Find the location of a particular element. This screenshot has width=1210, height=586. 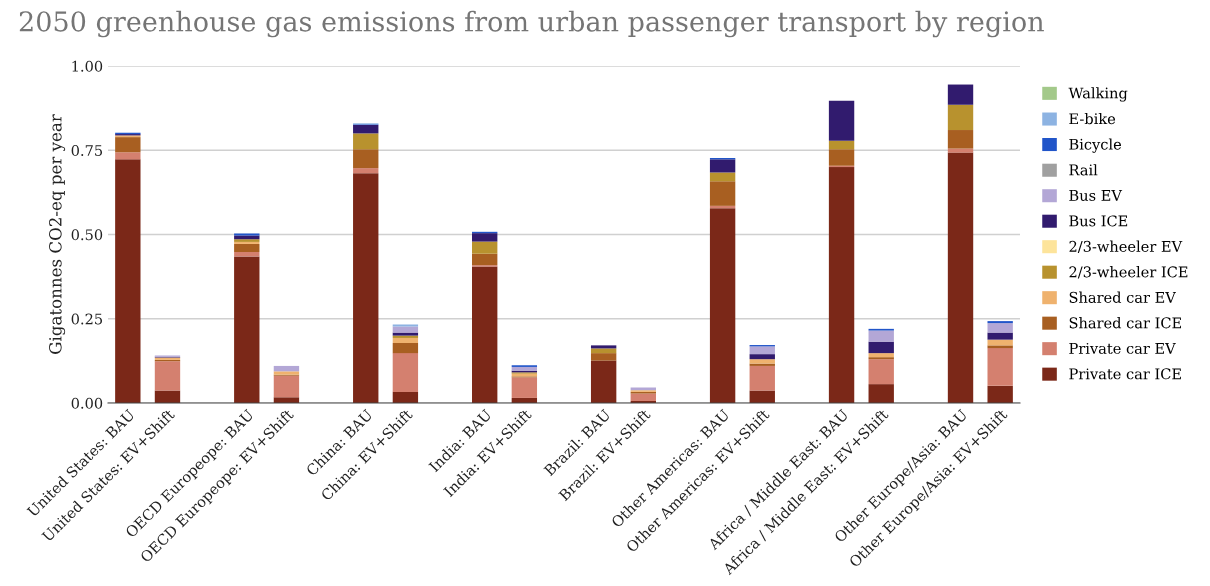

legend-label: Bus ICE is located at coordinates (1098, 221).